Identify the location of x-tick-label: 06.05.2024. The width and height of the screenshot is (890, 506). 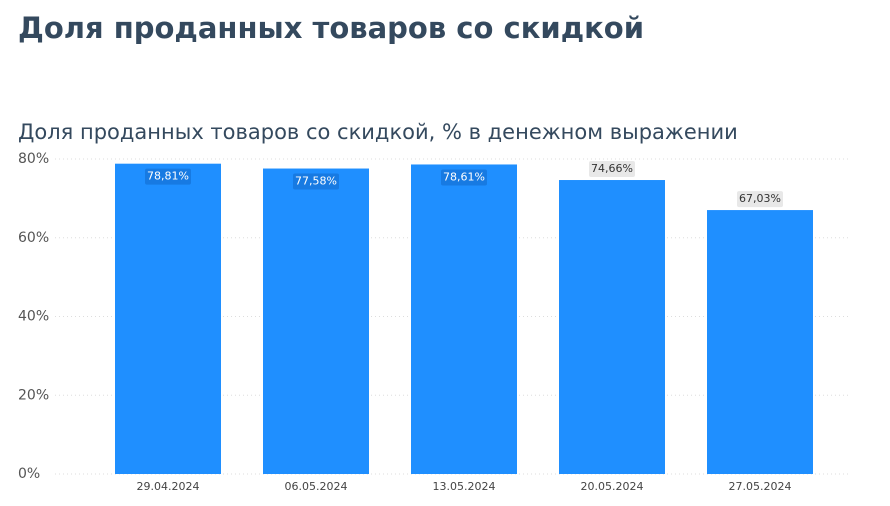
(316, 486).